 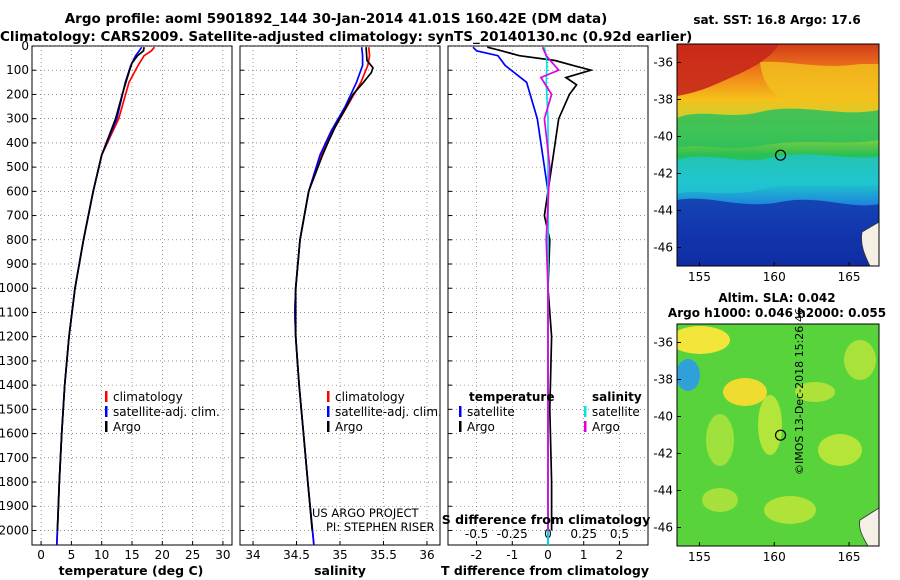 What do you see at coordinates (339, 555) in the screenshot?
I see `salinity-tick-label: 35` at bounding box center [339, 555].